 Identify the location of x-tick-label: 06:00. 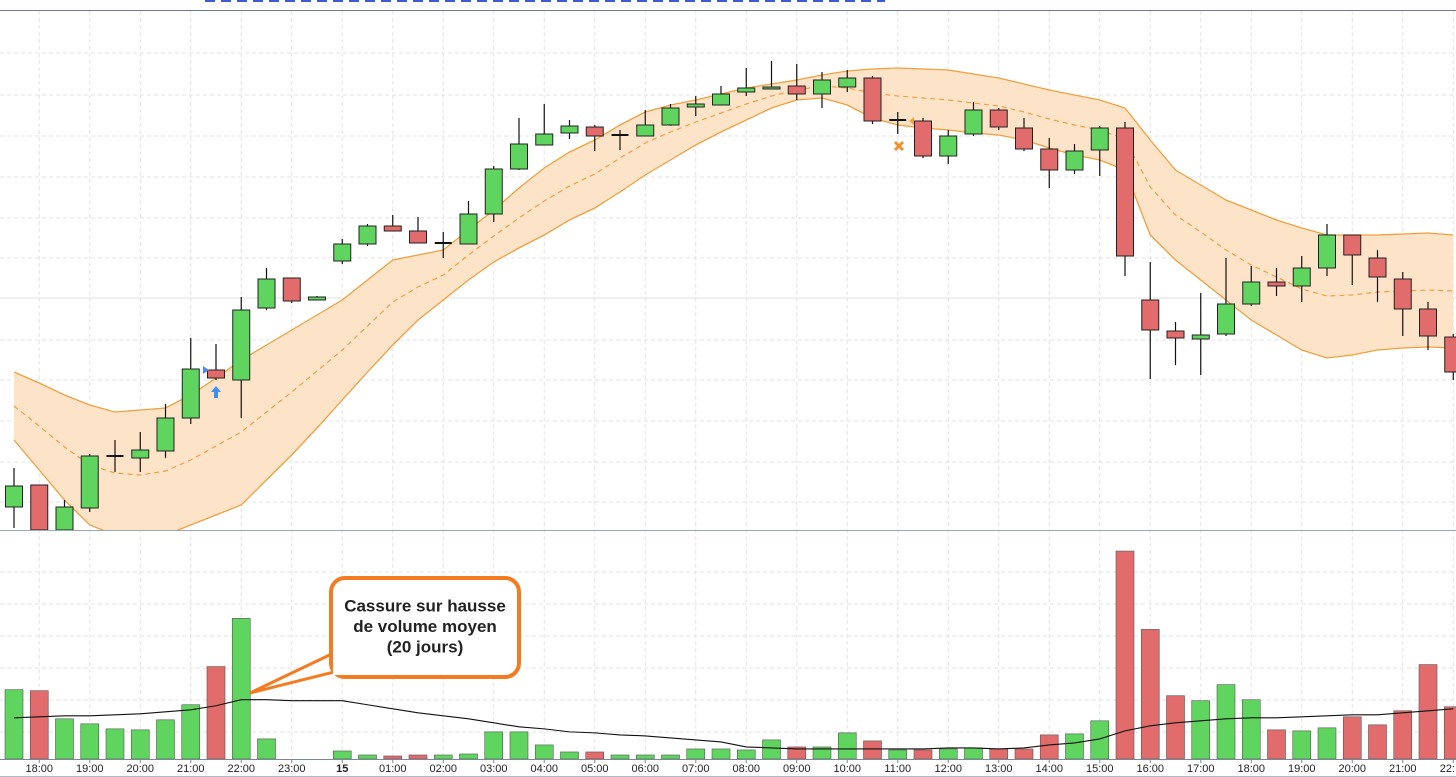
(645, 769).